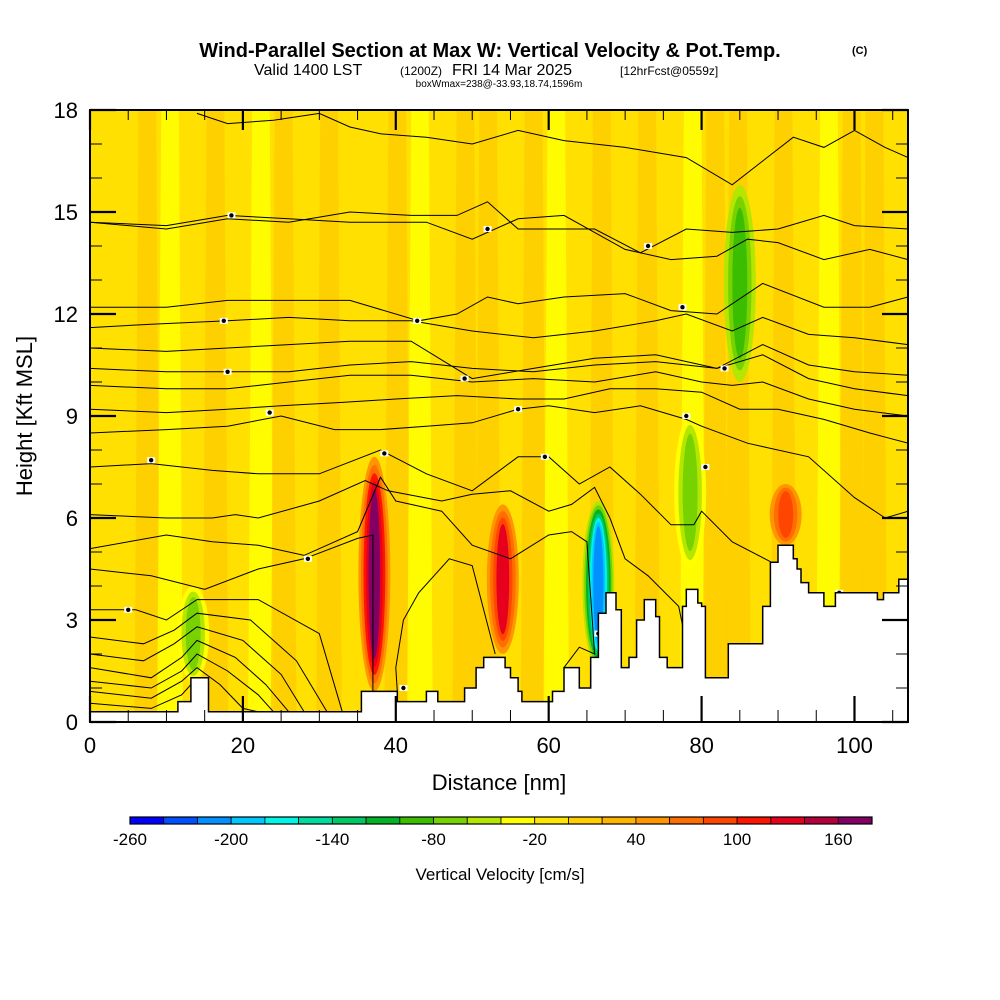  Describe the element at coordinates (130, 839) in the screenshot. I see `colorbar-tick-label: -260` at that location.